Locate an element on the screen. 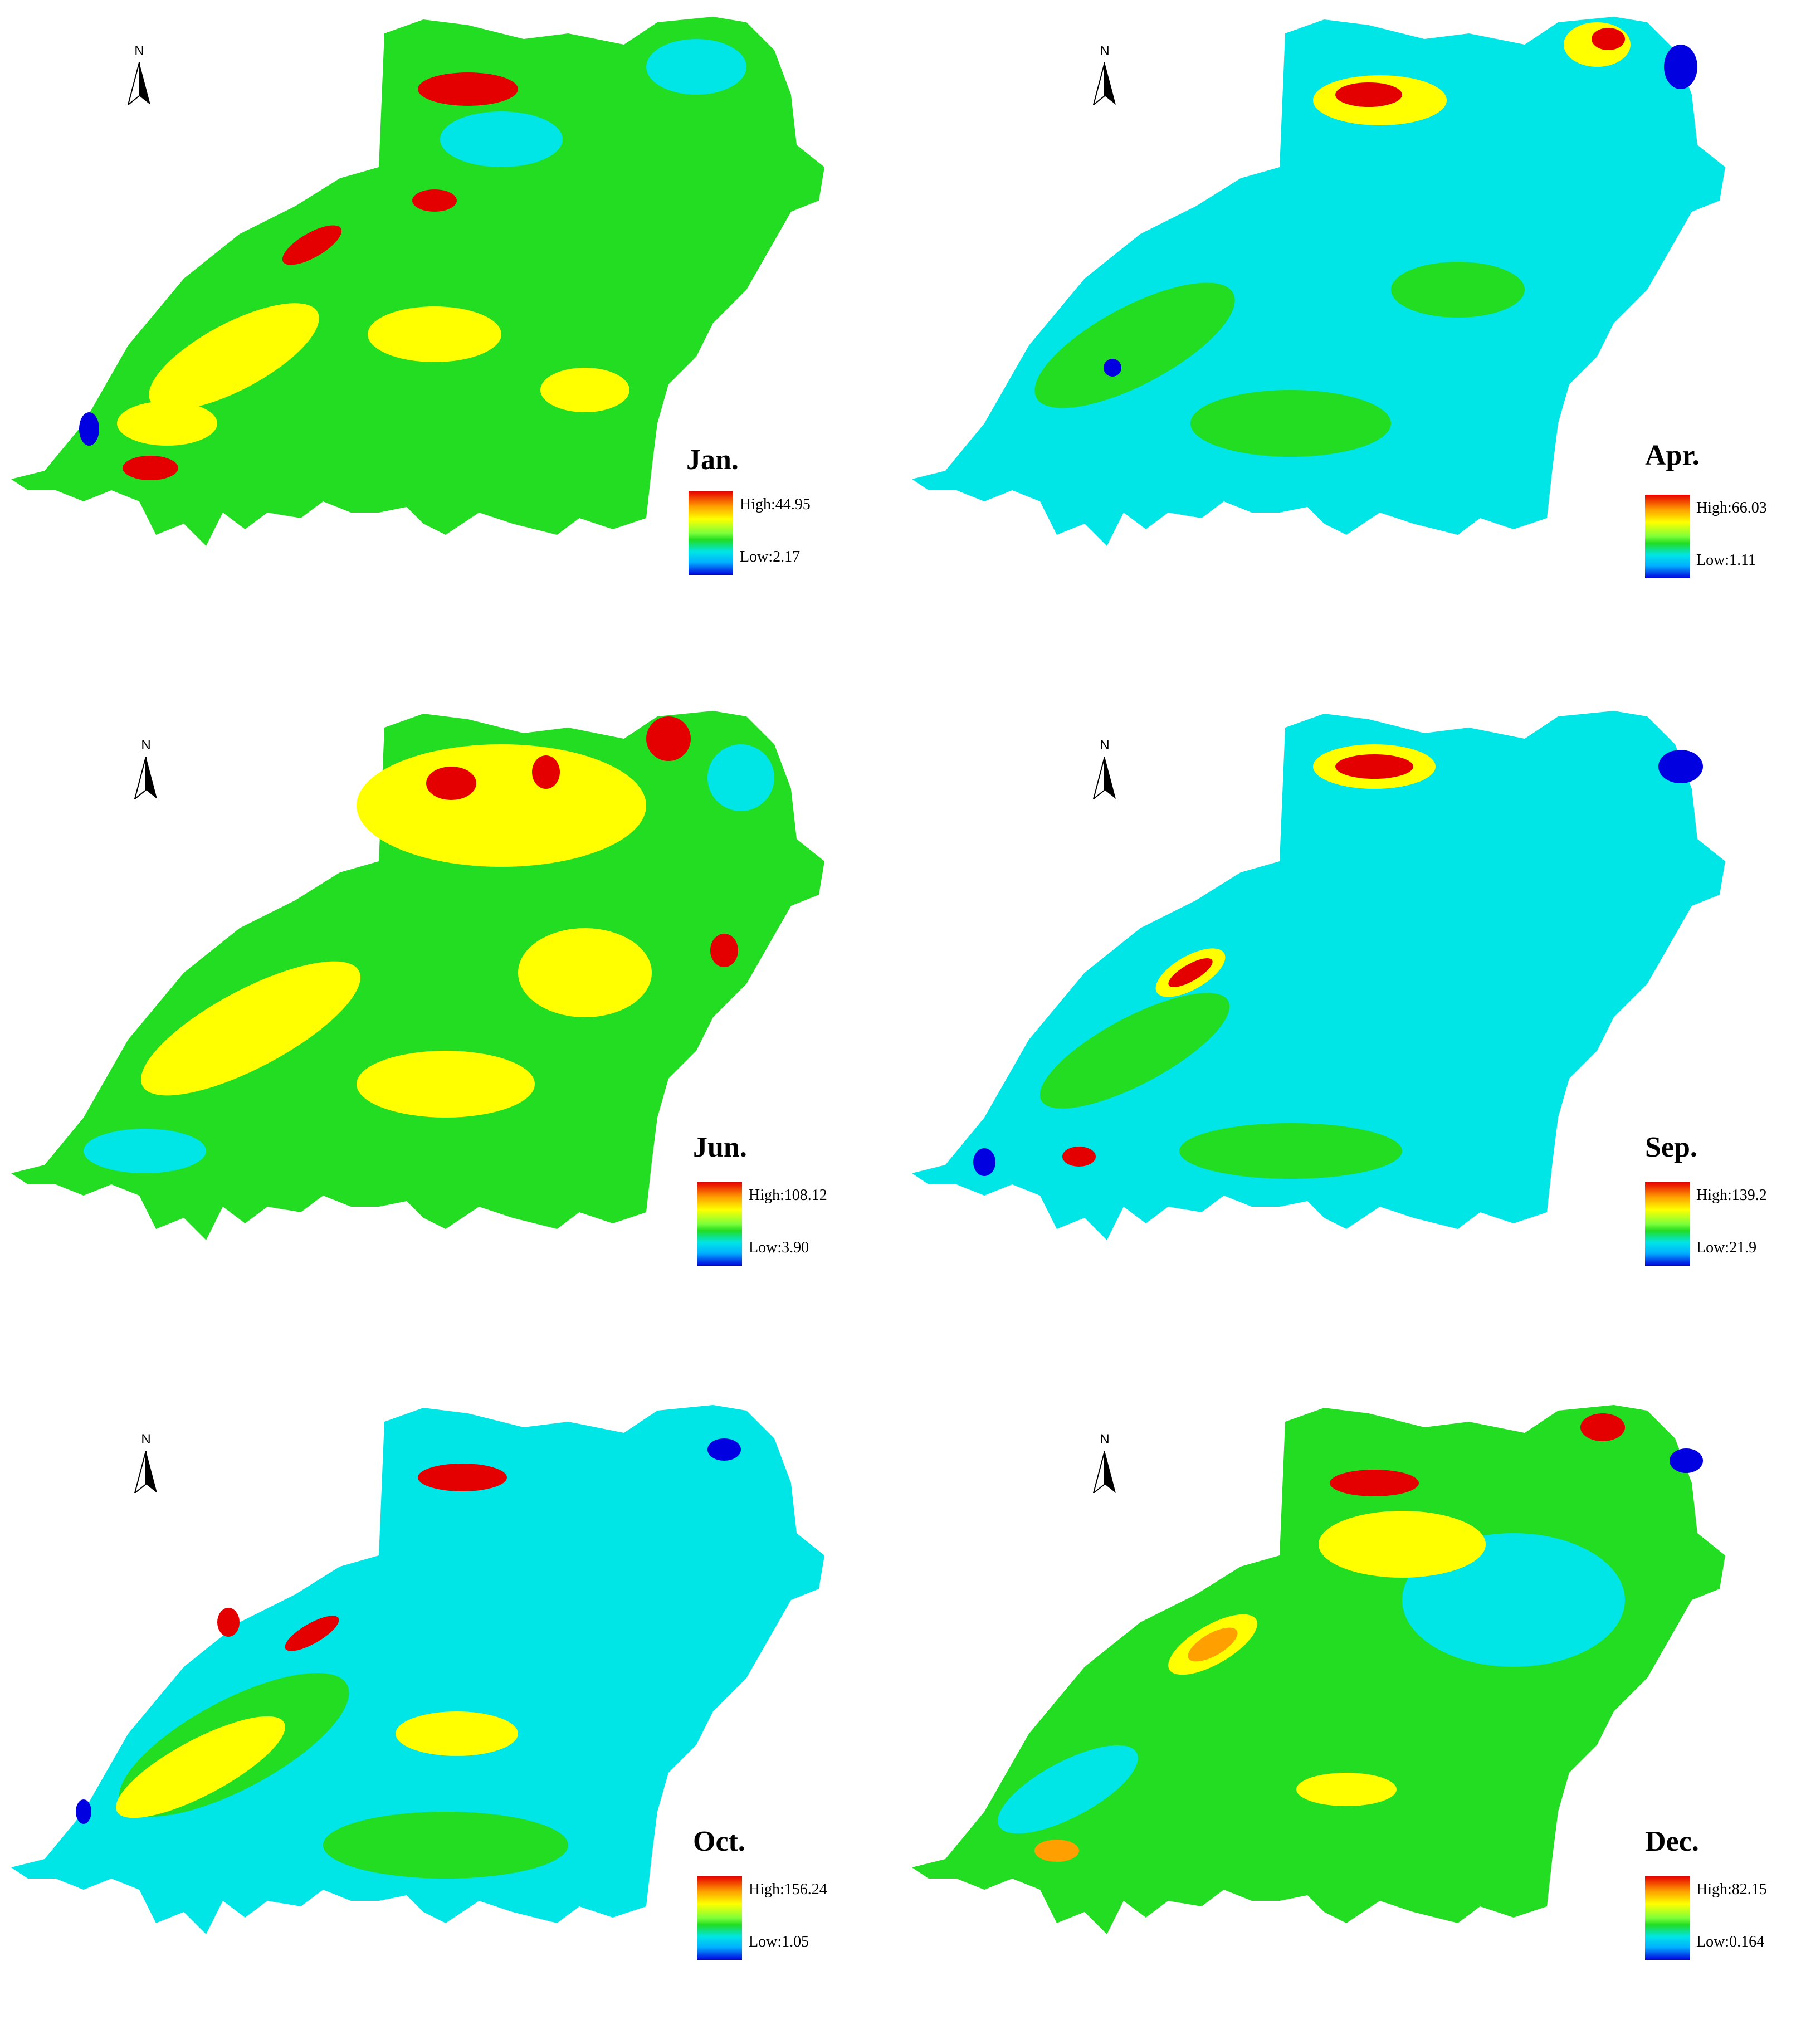 This screenshot has height=2044, width=1801. month-label: Sep. is located at coordinates (1671, 1147).